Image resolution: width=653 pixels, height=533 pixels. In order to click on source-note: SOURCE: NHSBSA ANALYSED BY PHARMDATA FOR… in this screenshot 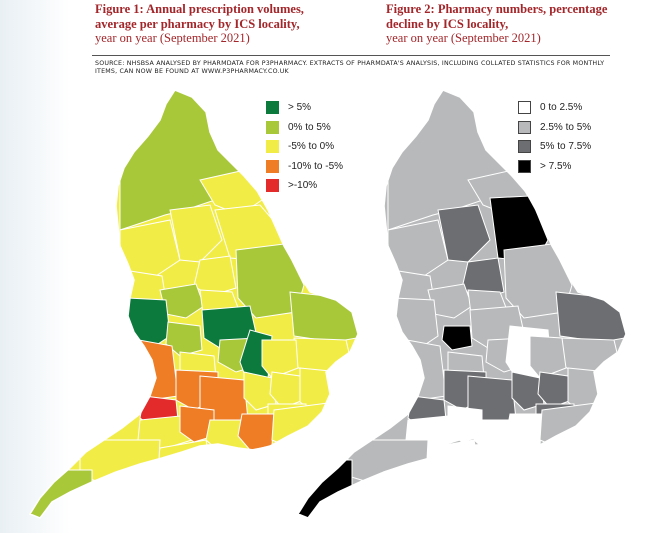, I will do `click(350, 67)`.